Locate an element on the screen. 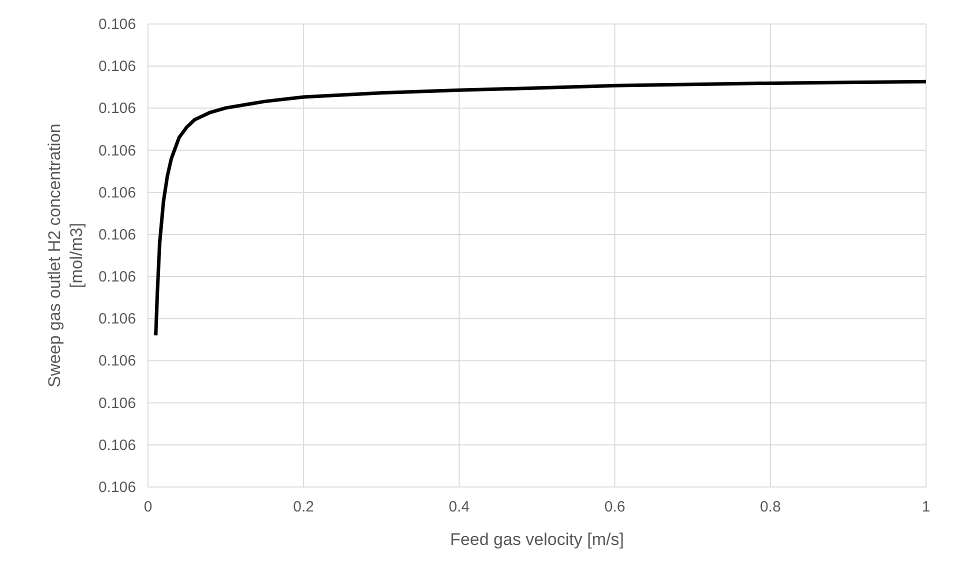 The width and height of the screenshot is (954, 575). x-tick-label: 0.8 is located at coordinates (770, 507).